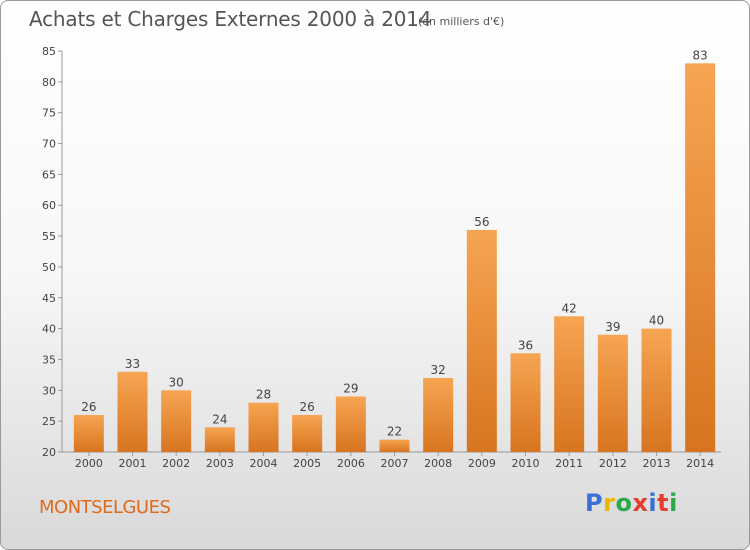 Image resolution: width=750 pixels, height=550 pixels. Describe the element at coordinates (594, 503) in the screenshot. I see `logo-letter: P` at that location.